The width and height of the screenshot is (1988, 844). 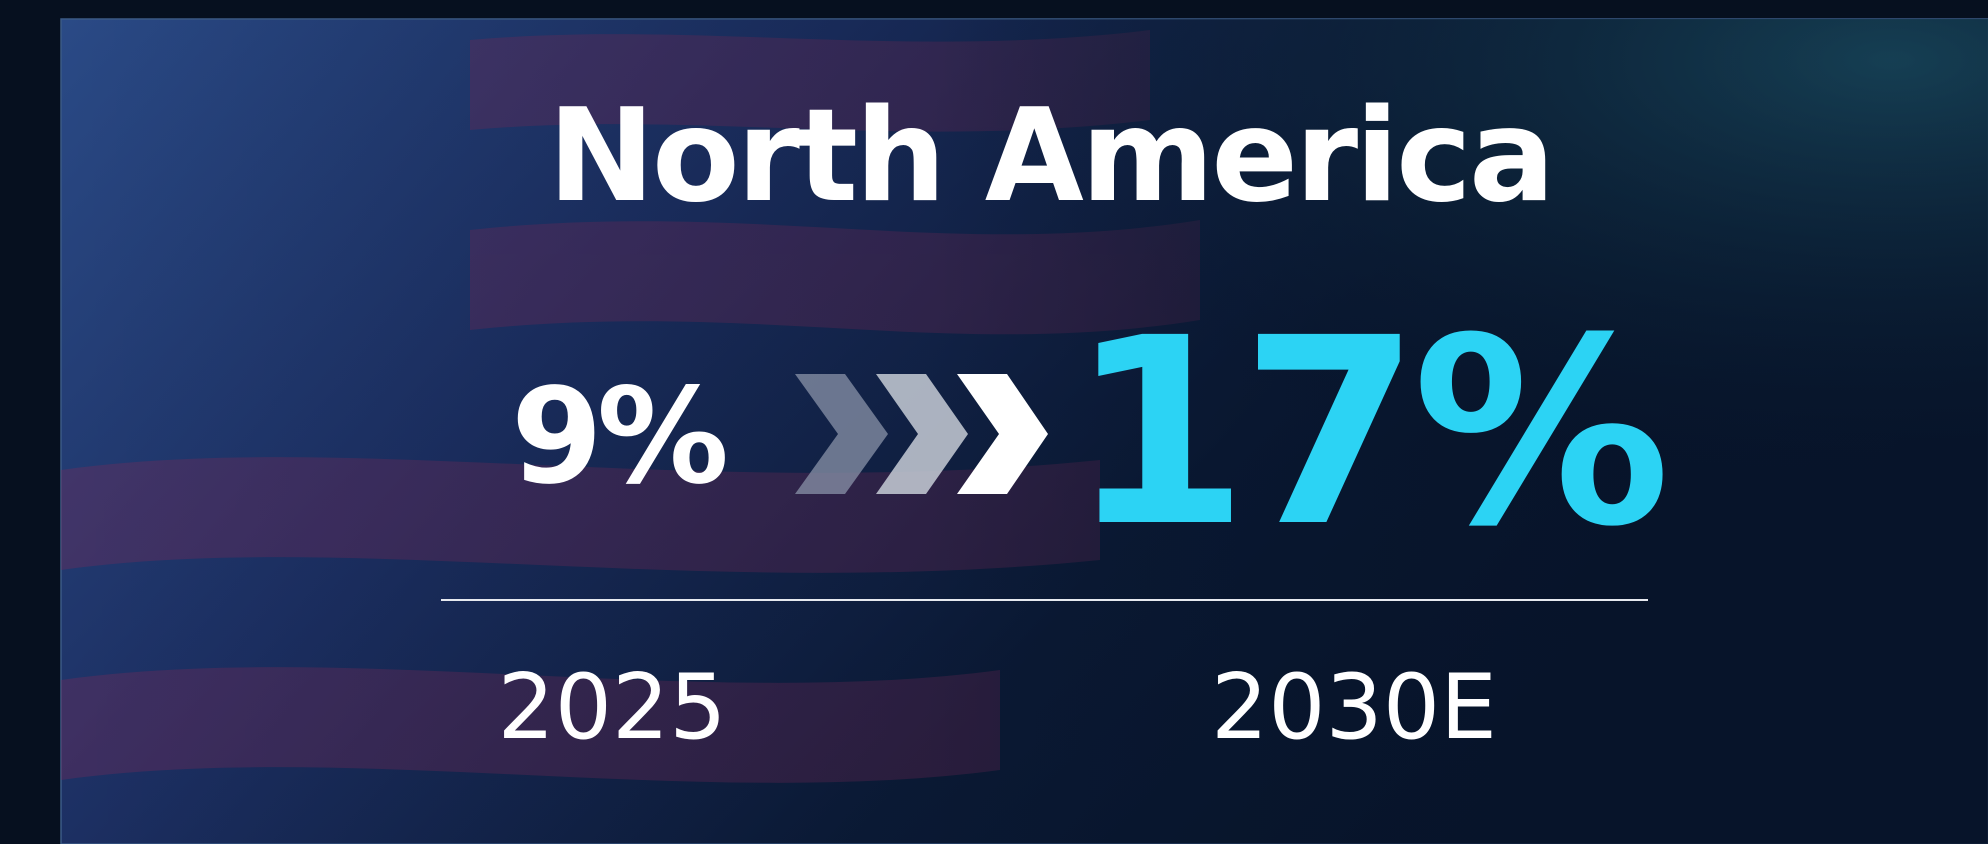 What do you see at coordinates (1354, 707) in the screenshot?
I see `to-year: 2030E` at bounding box center [1354, 707].